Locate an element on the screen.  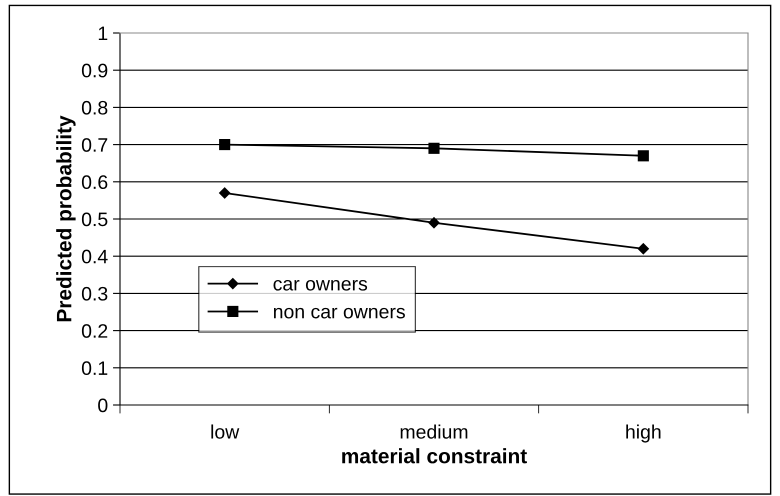
legend-label: car owners is located at coordinates (321, 285).